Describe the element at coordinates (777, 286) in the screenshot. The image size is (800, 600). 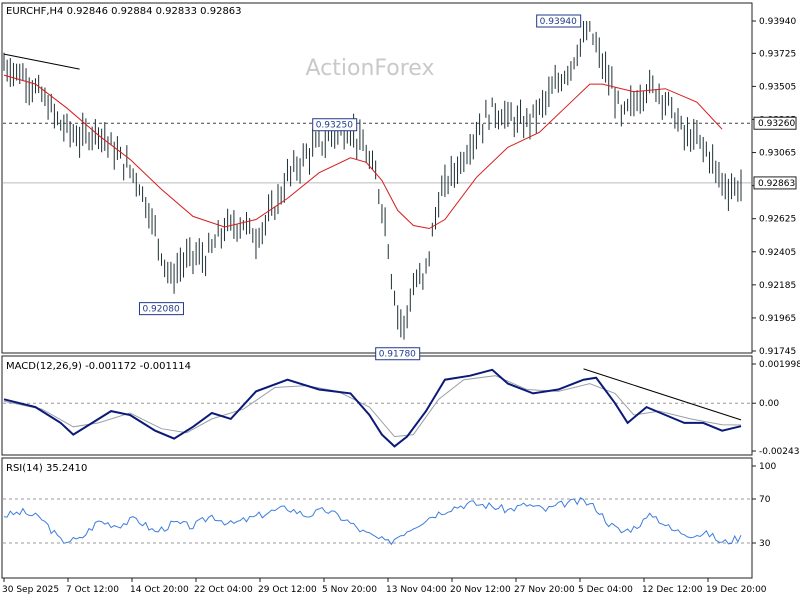
I see `price-tick-label: 0.92185` at that location.